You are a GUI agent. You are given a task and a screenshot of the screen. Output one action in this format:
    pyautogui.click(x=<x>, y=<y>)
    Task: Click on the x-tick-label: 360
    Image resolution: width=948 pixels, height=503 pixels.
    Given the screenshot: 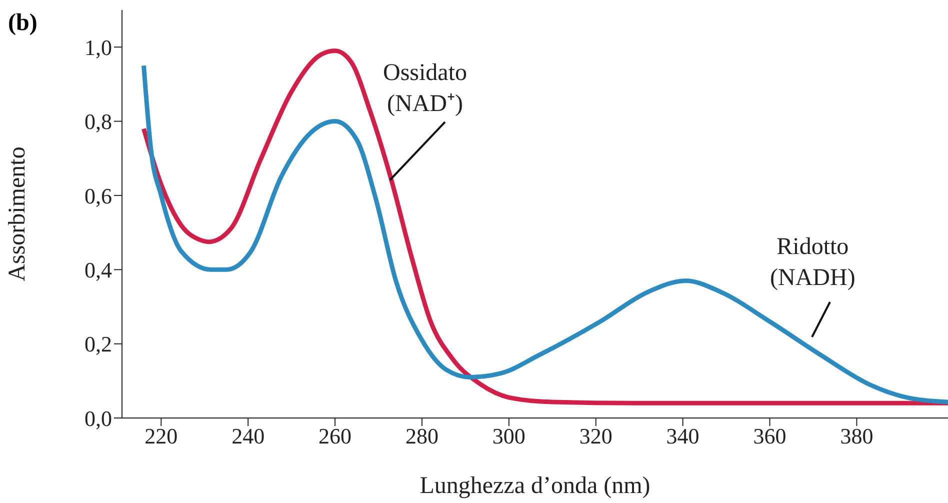 What is the action you would take?
    pyautogui.click(x=769, y=436)
    